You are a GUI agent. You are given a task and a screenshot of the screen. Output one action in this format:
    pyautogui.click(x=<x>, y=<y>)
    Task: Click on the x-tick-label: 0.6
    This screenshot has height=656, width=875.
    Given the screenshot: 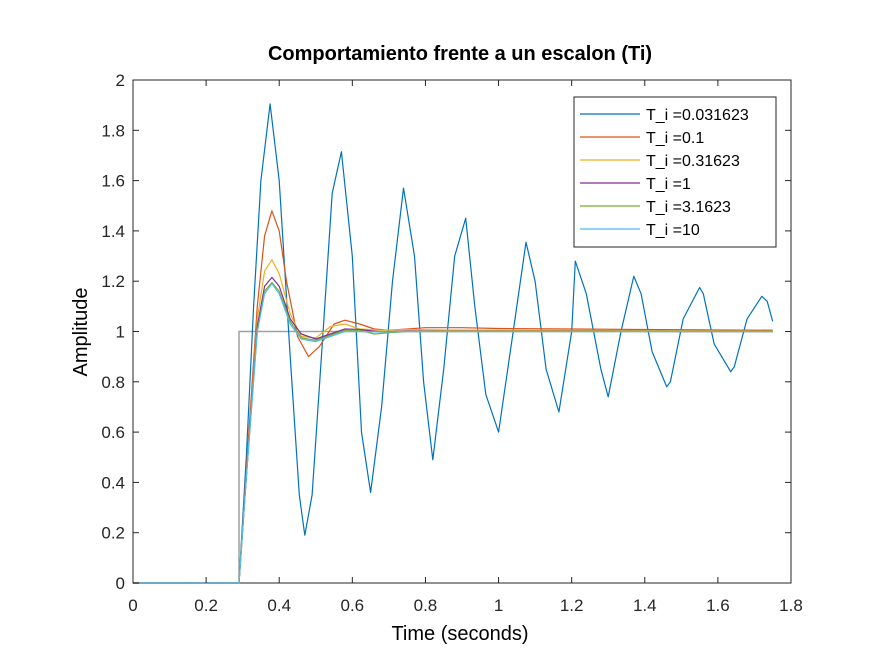 What is the action you would take?
    pyautogui.click(x=353, y=605)
    